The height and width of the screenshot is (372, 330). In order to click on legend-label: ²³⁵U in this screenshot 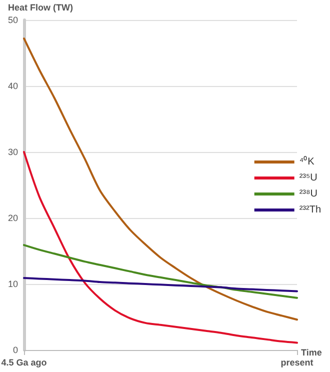, I will do `click(308, 178)`.